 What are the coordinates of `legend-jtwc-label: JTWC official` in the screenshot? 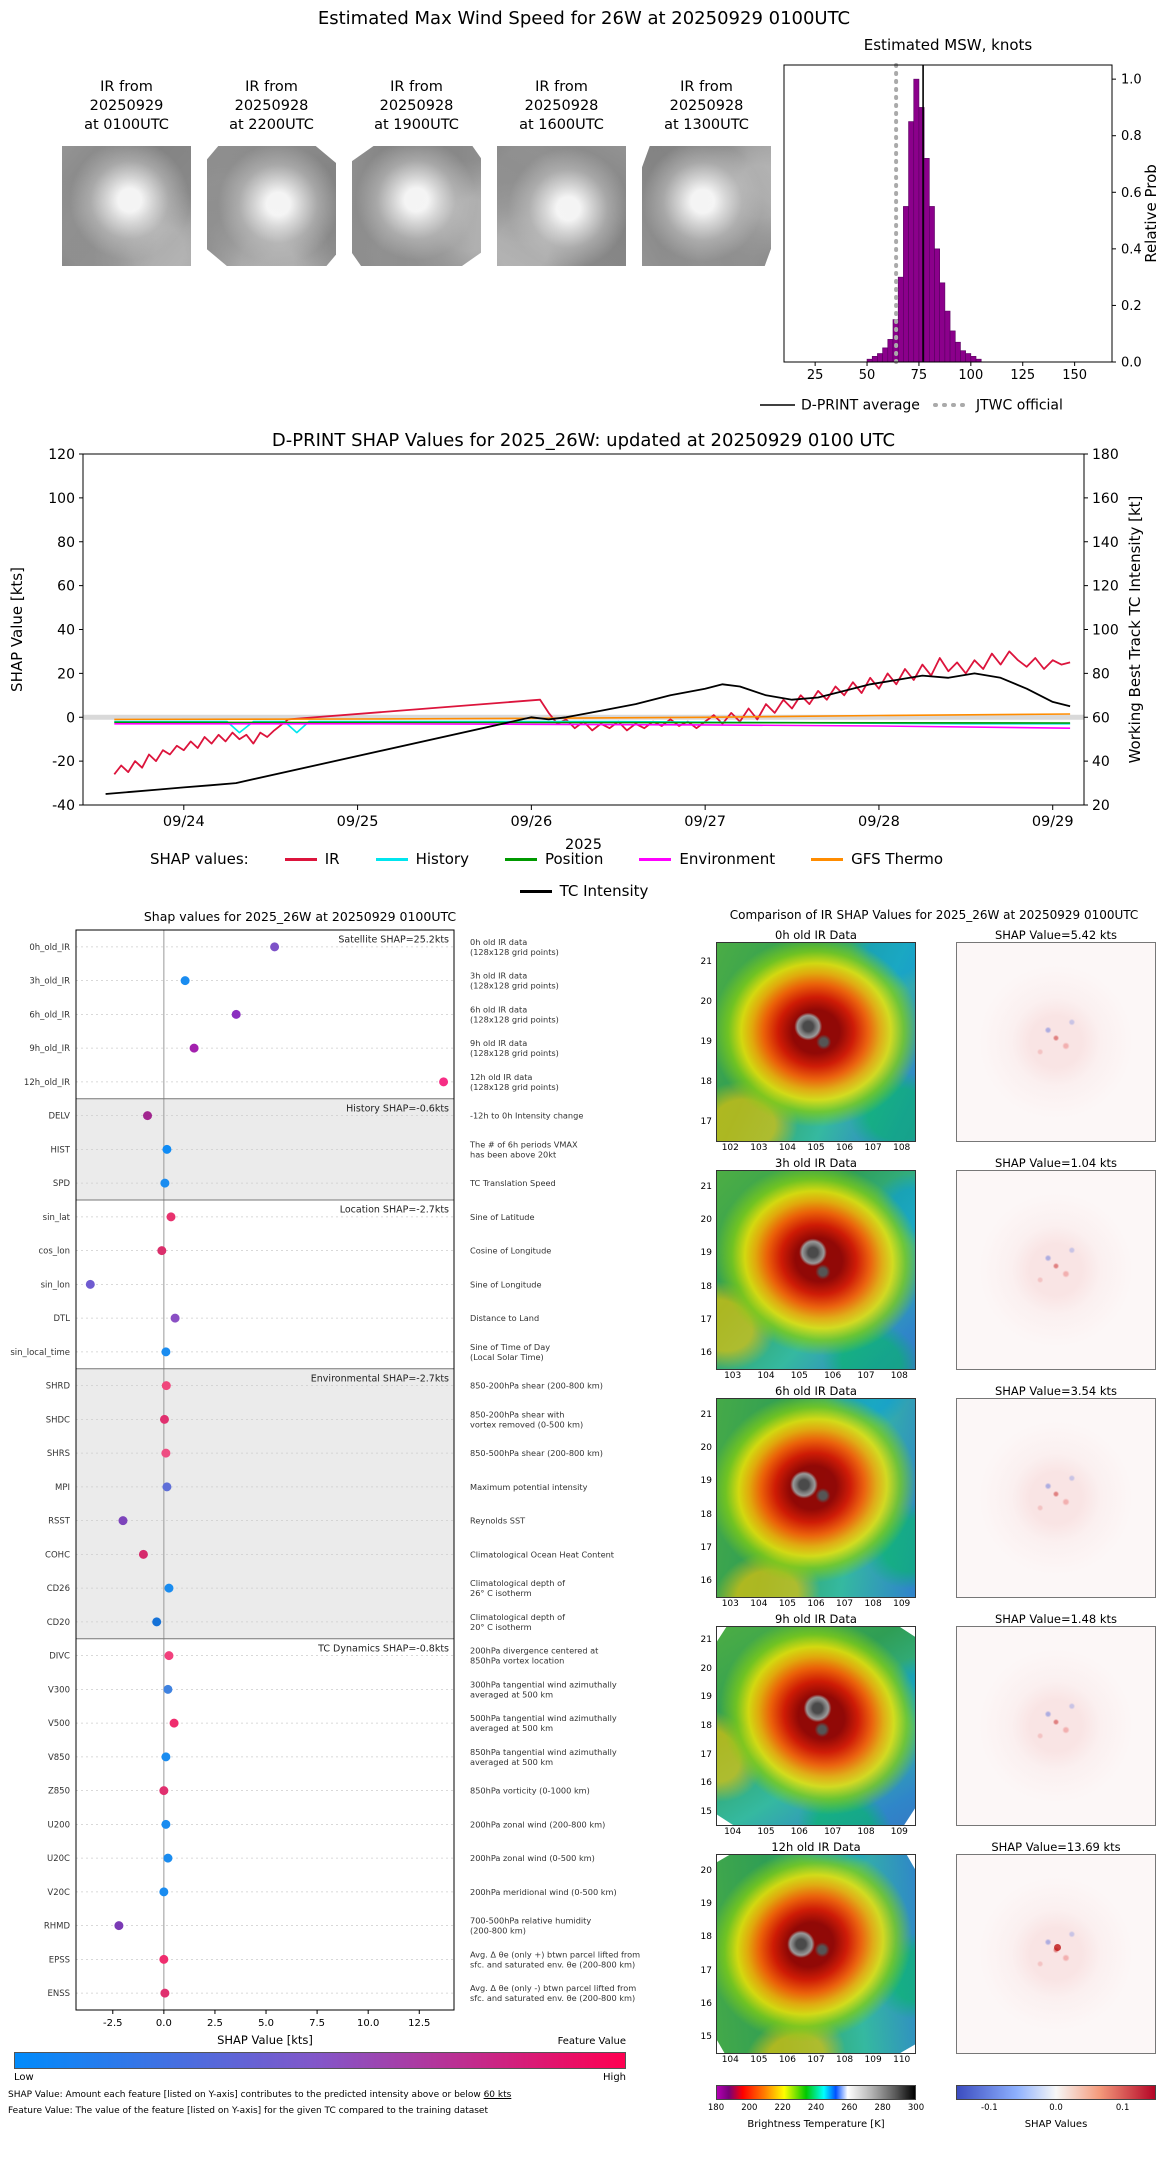 It's located at (1019, 406).